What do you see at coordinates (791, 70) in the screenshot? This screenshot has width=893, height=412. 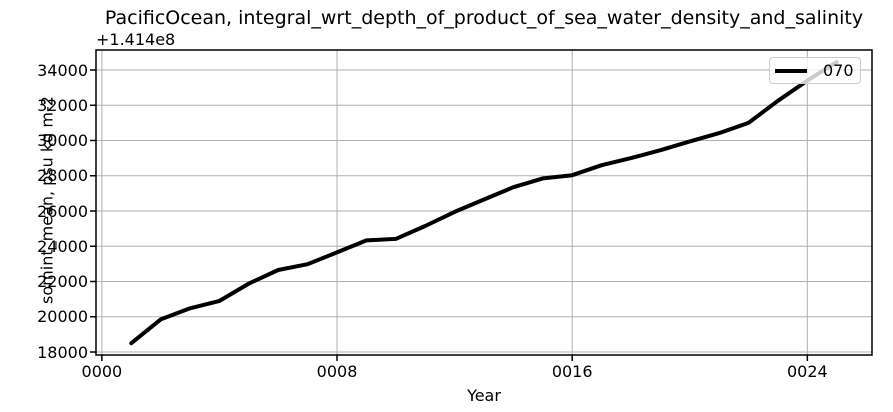 I see `legend-line-swatch` at bounding box center [791, 70].